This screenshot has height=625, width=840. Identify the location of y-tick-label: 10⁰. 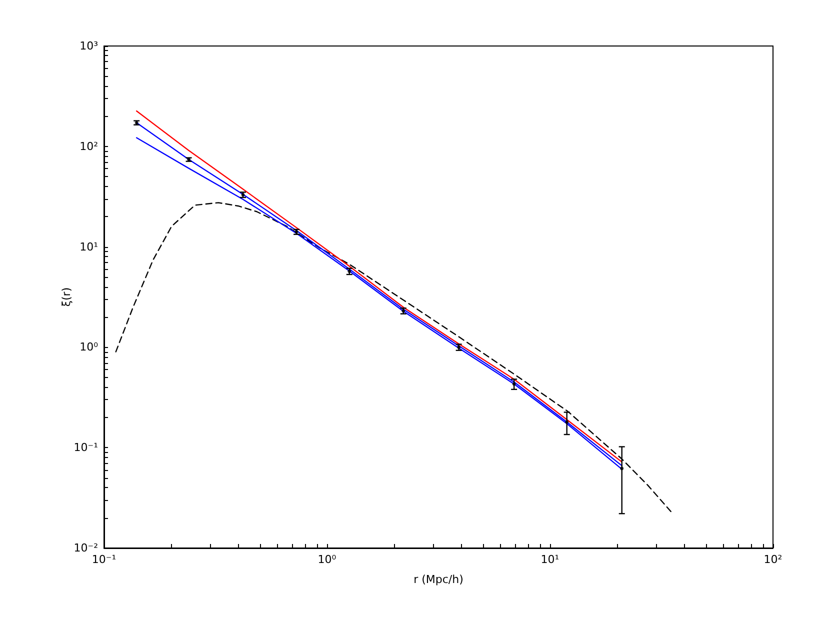
(89, 347).